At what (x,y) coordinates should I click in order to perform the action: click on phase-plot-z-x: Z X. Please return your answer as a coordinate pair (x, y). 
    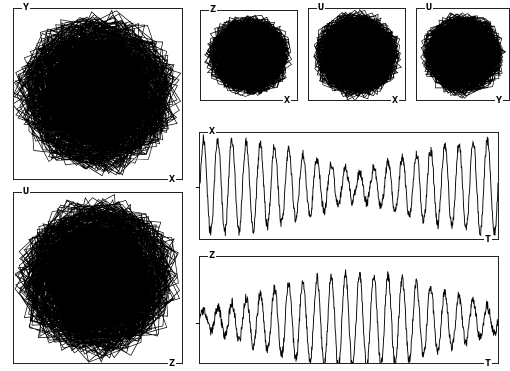
    Looking at the image, I should click on (249, 55).